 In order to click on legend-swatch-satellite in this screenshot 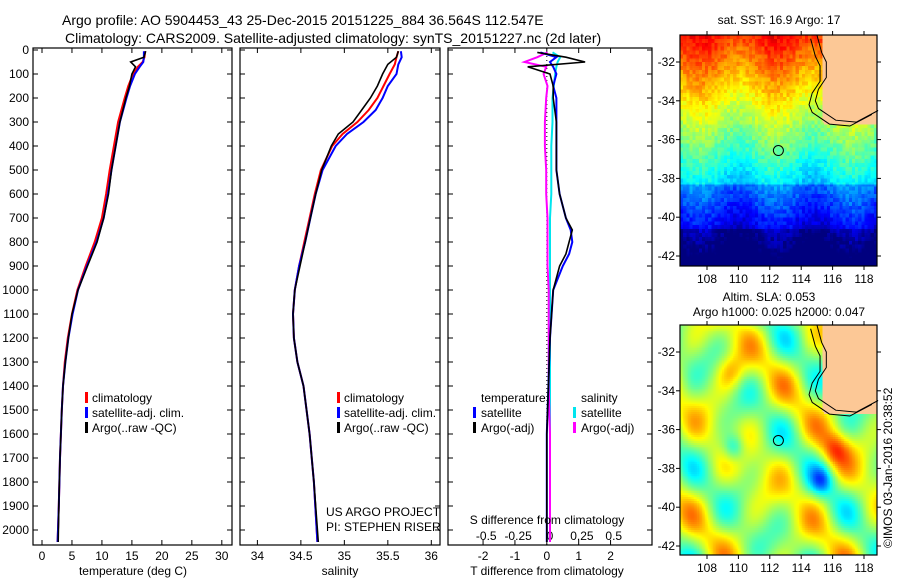, I will do `click(338, 412)`.